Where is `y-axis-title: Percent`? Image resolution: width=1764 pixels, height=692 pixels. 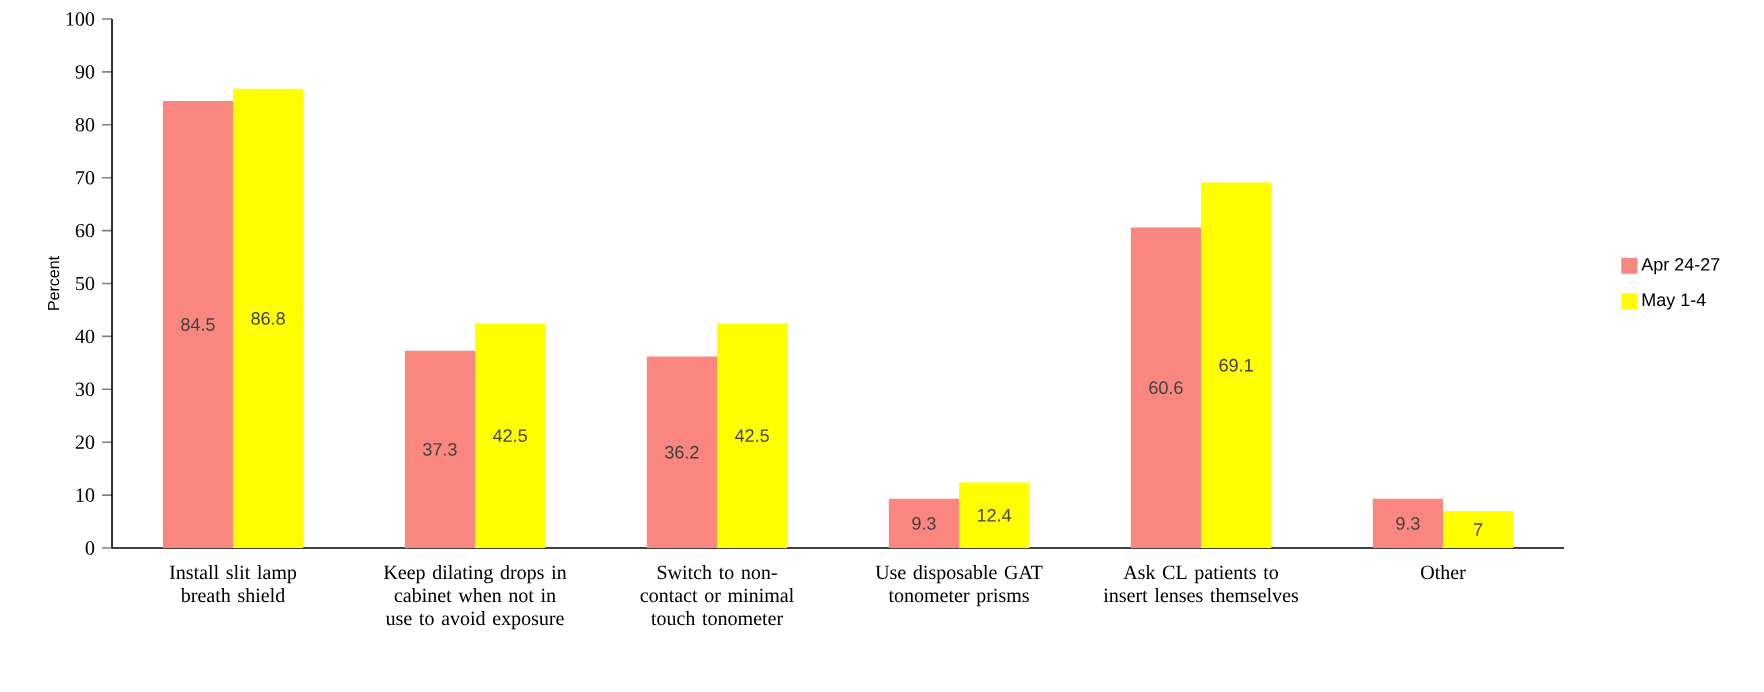
y-axis-title: Percent is located at coordinates (54, 283).